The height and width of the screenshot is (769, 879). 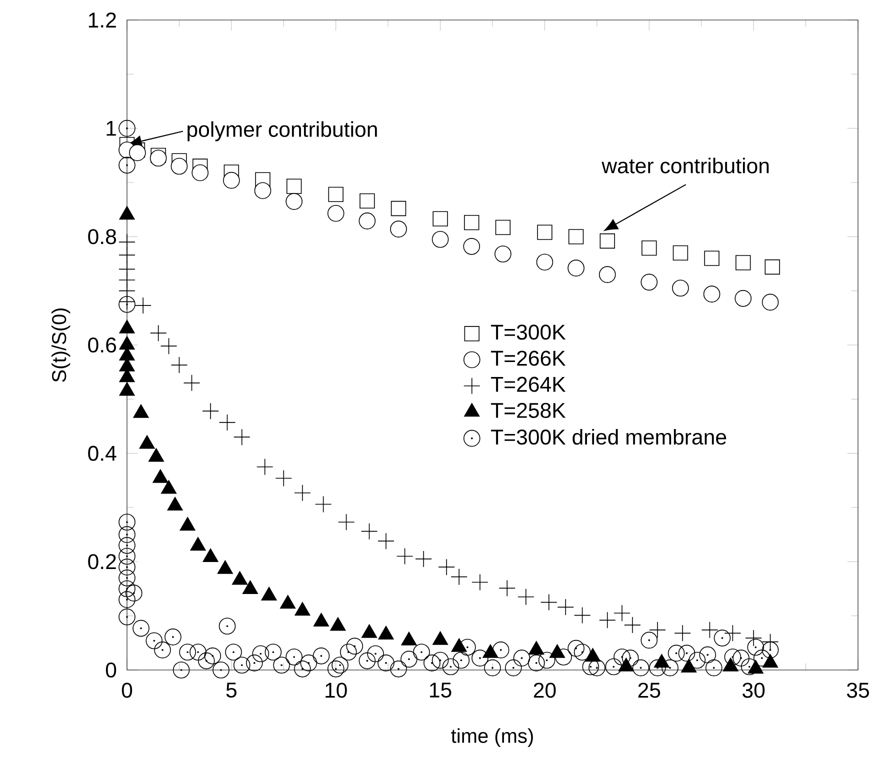 What do you see at coordinates (649, 690) in the screenshot?
I see `x-tick-label: 25` at bounding box center [649, 690].